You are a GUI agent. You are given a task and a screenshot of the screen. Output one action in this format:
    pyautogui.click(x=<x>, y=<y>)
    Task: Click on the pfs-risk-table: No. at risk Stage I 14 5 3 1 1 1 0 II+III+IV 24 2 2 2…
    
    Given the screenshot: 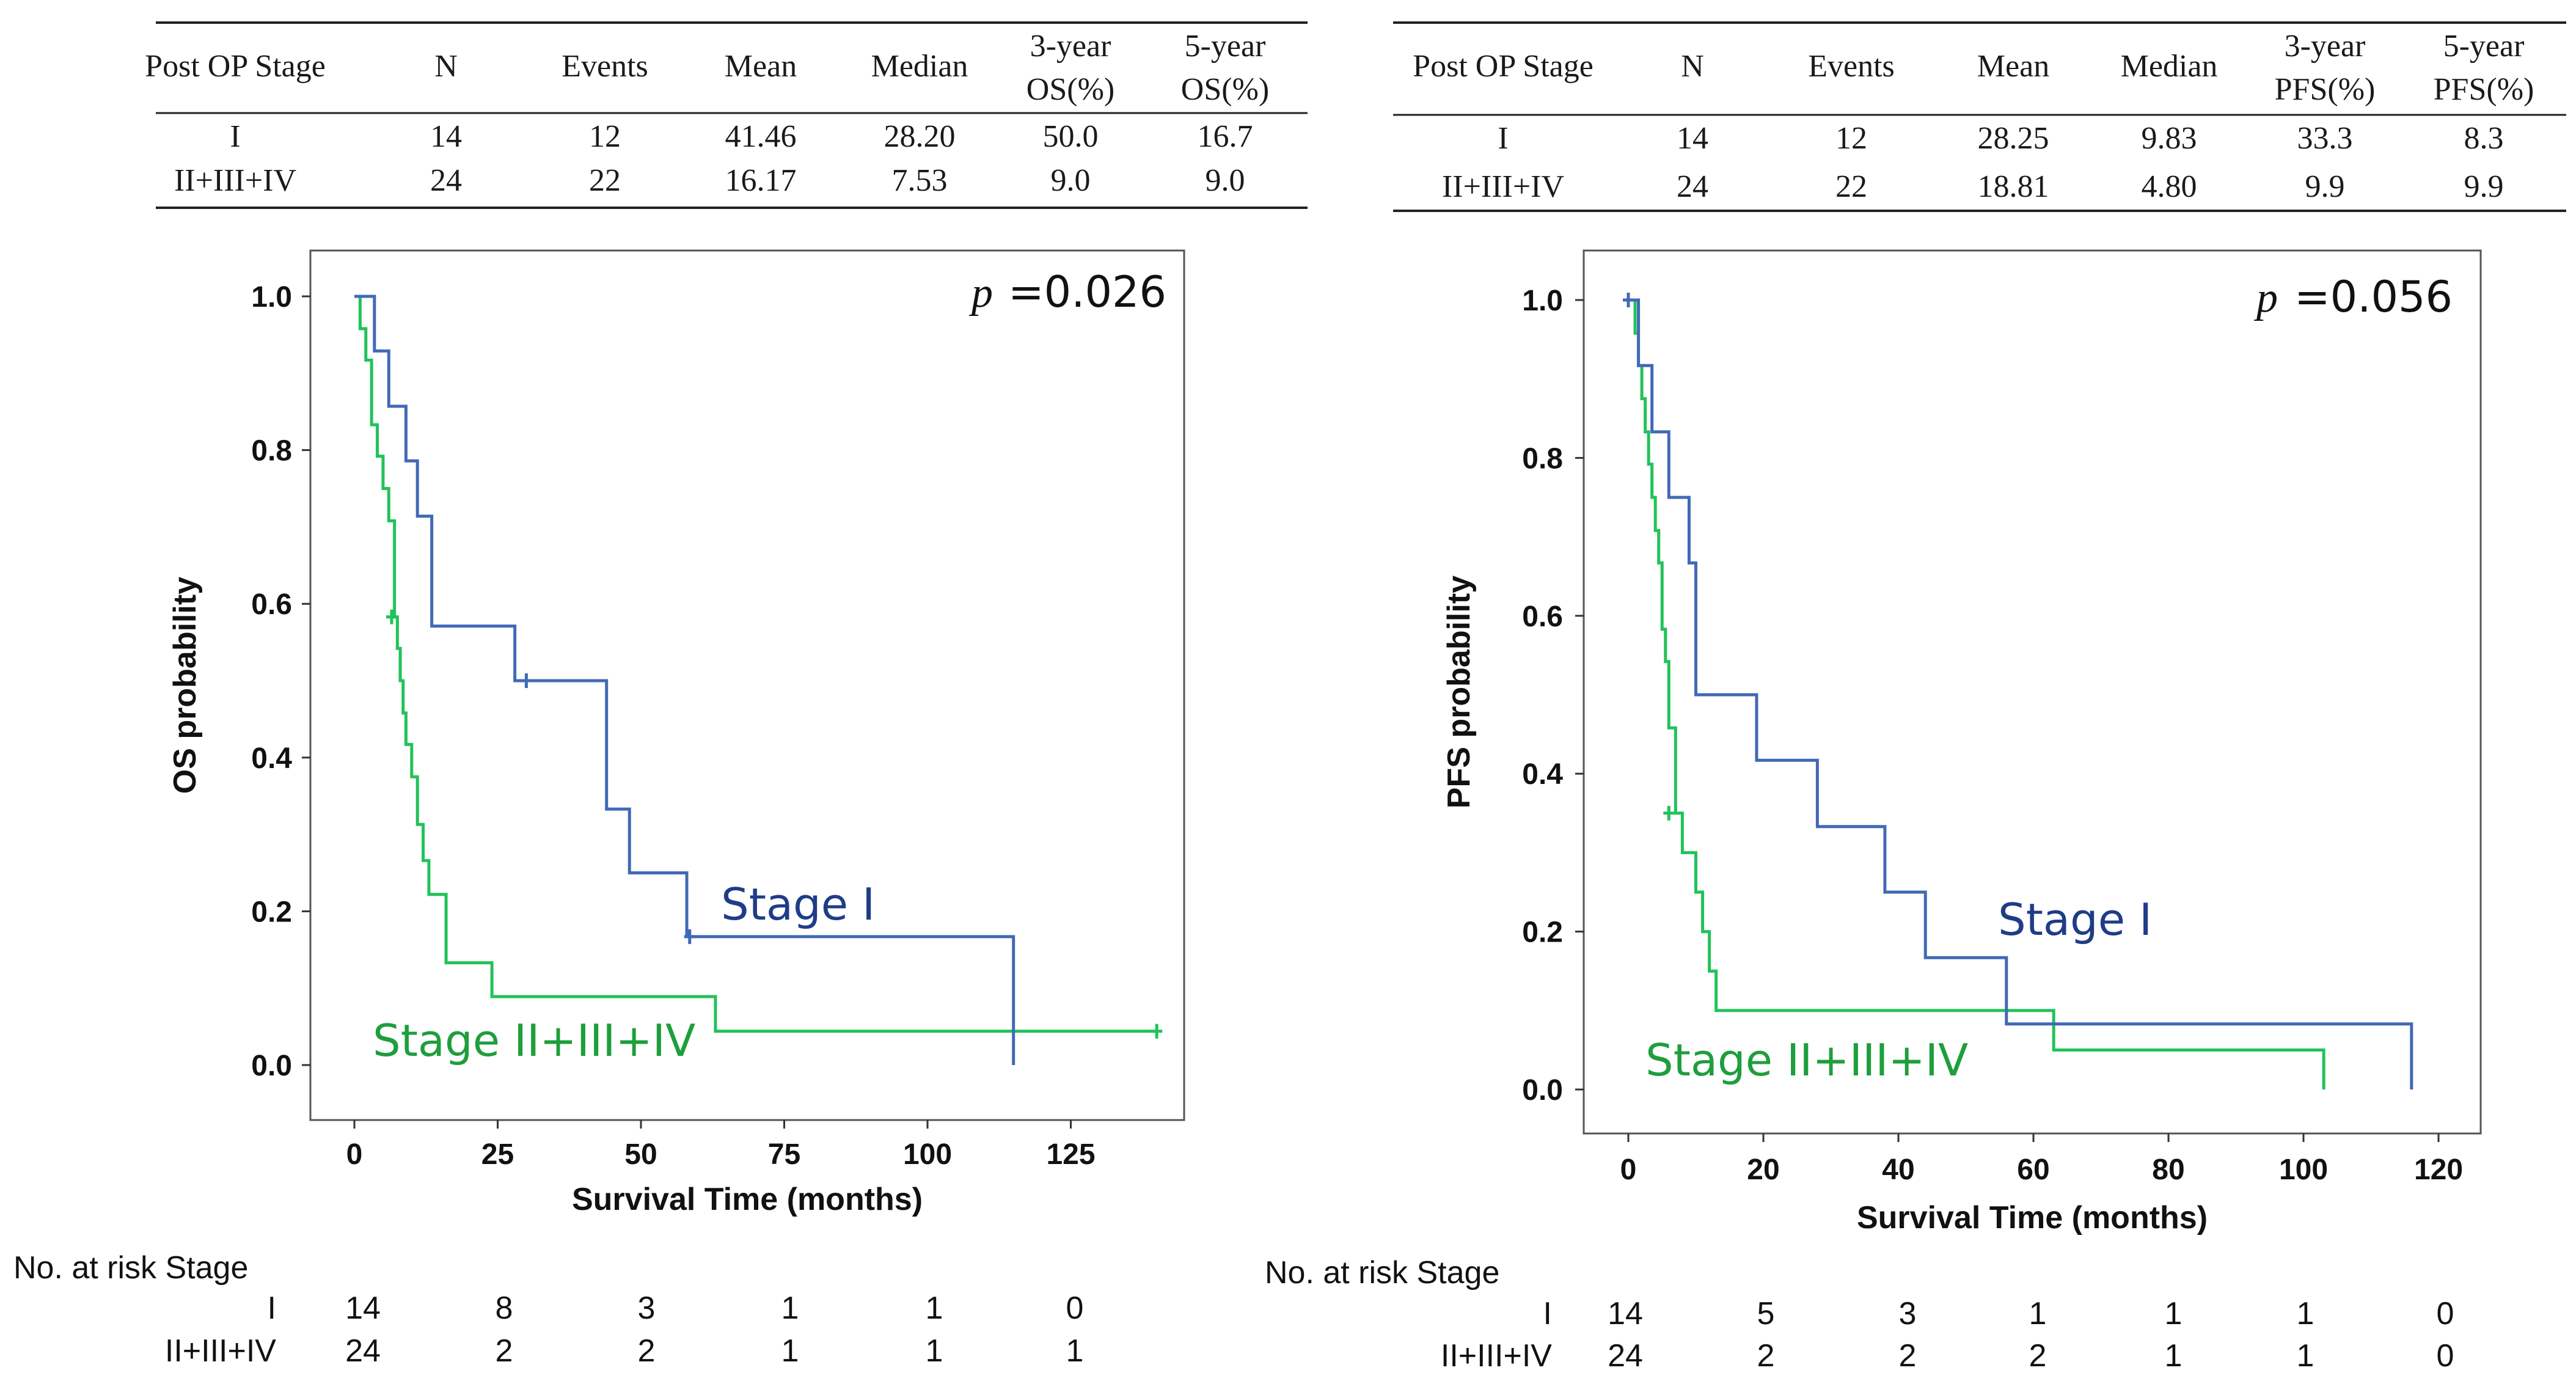 What is the action you would take?
    pyautogui.click(x=1859, y=1314)
    